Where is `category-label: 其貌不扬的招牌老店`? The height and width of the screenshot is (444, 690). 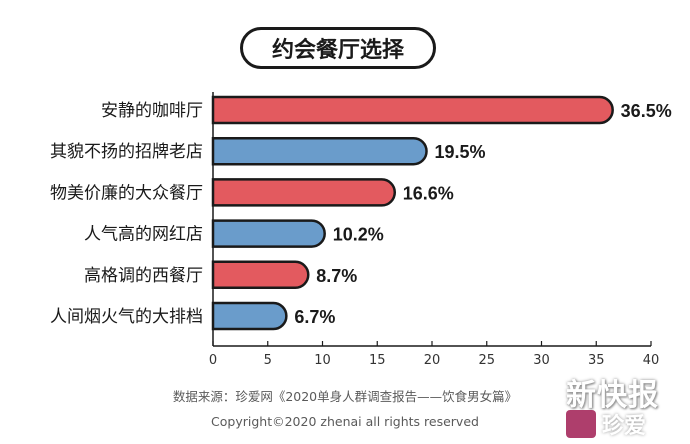
category-label: 其貌不扬的招牌老店 is located at coordinates (126, 152).